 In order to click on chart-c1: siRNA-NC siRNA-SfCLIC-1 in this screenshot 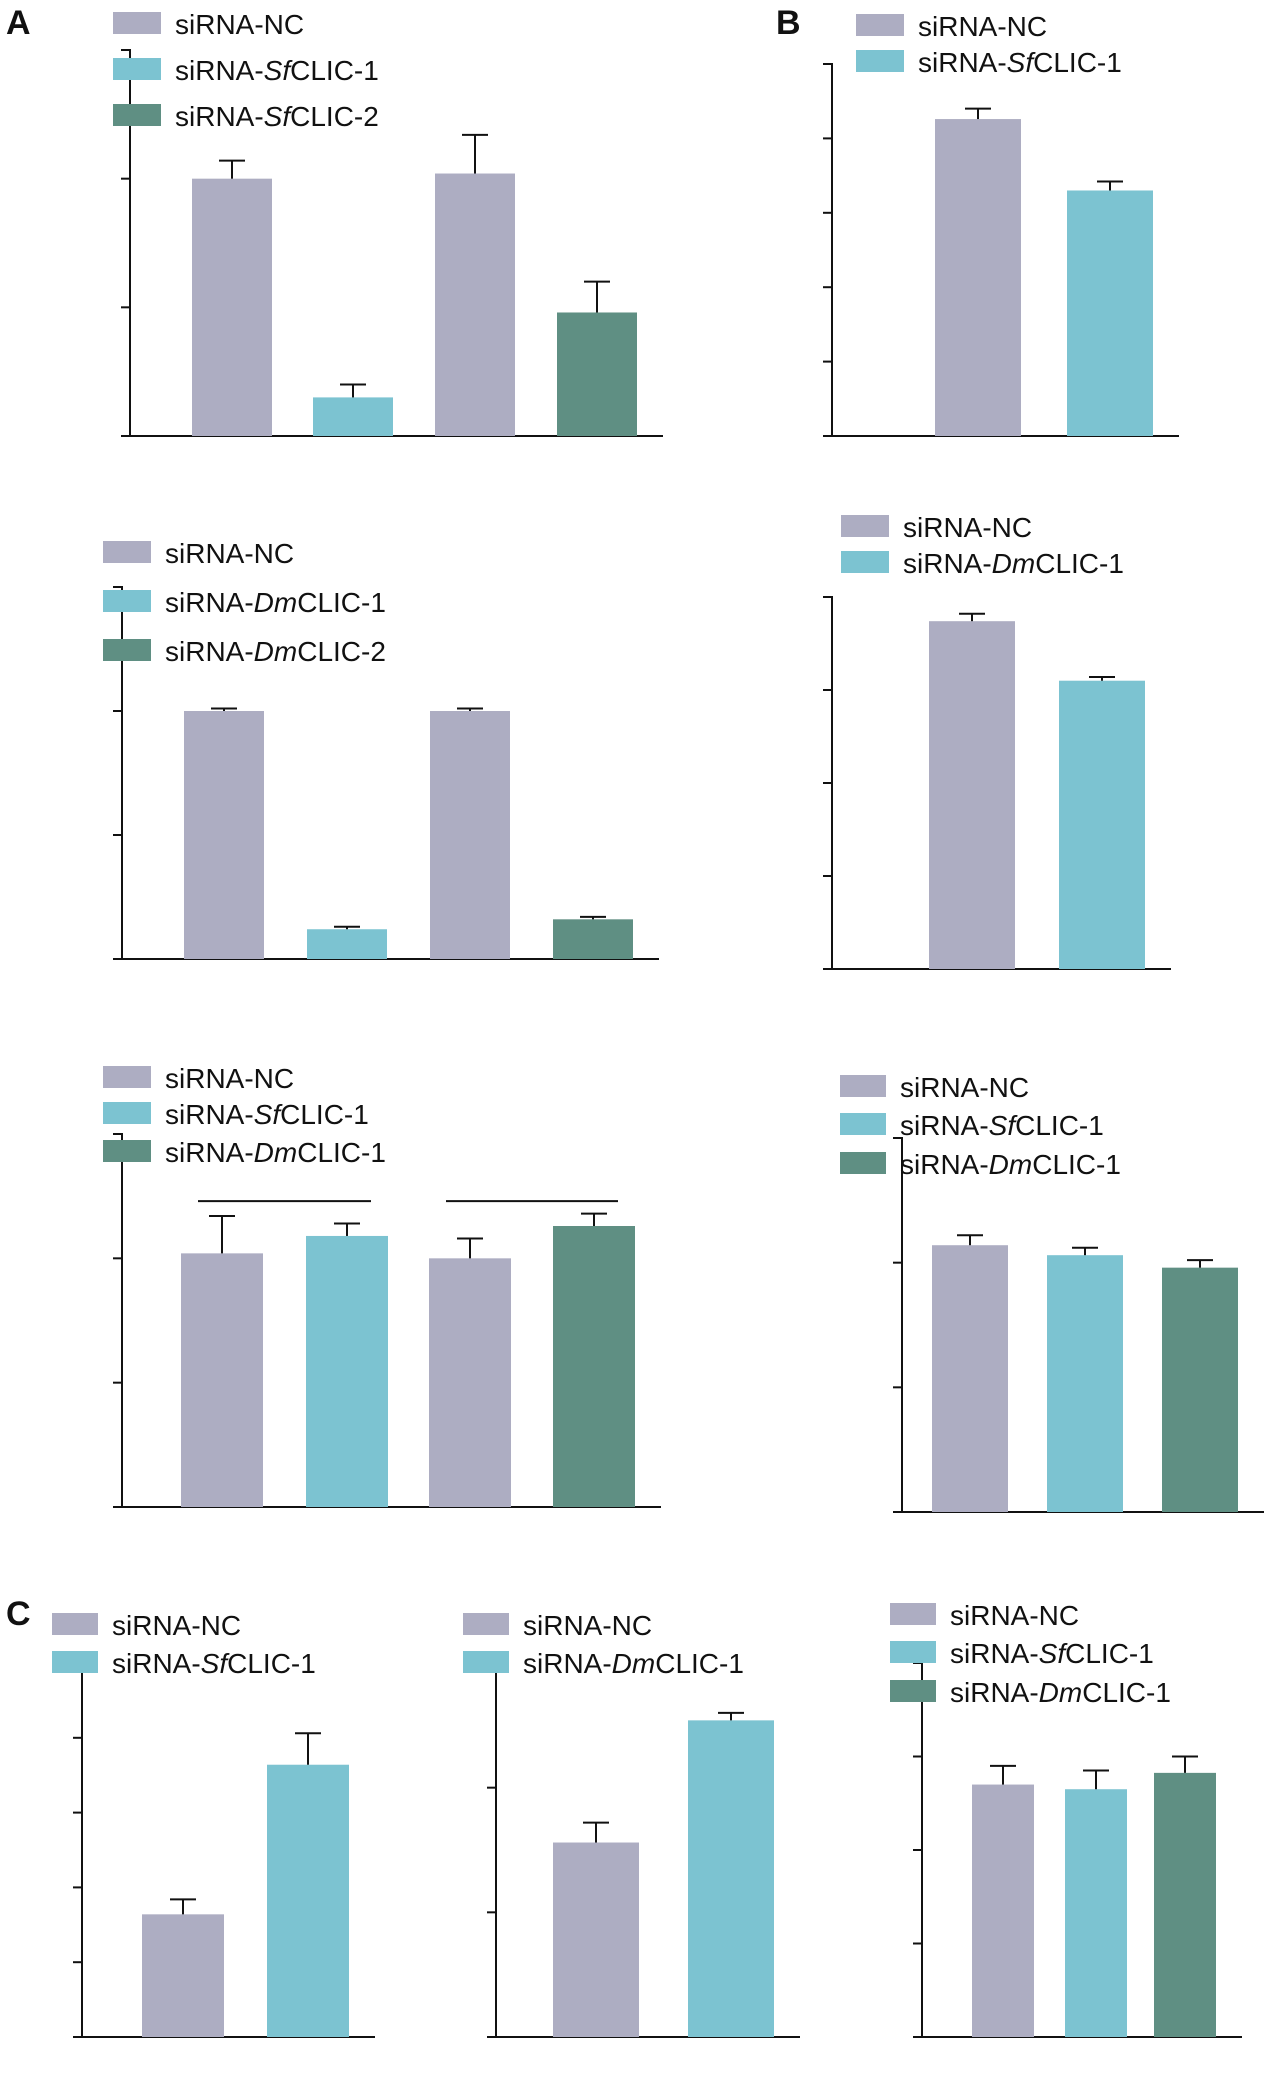, I will do `click(213, 1824)`.